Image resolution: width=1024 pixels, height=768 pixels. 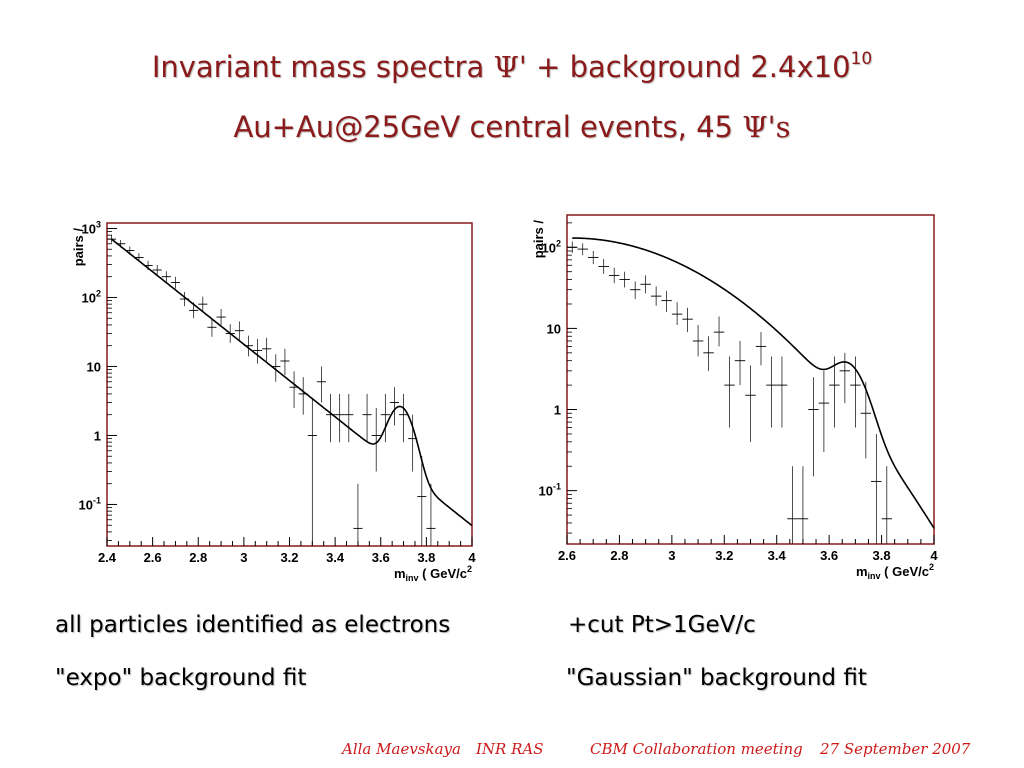 I want to click on caption-right-2: "Gaussian" background fit, so click(x=716, y=678).